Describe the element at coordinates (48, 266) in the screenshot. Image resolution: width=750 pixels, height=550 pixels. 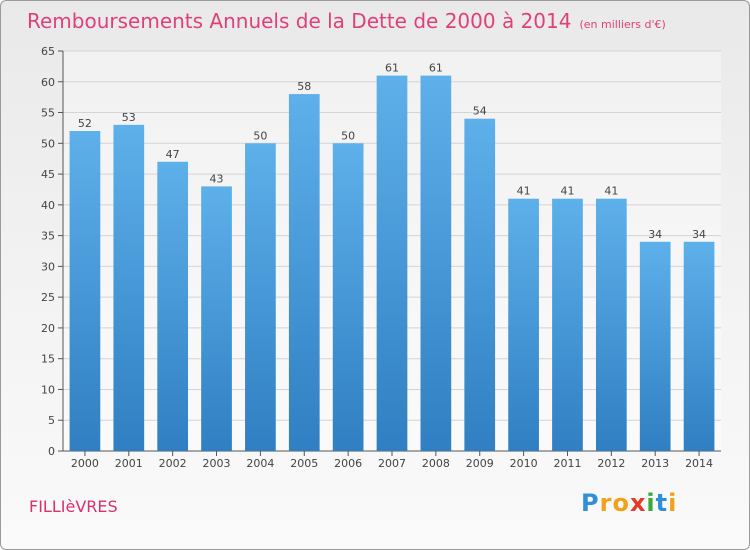
I see `y-tick-label: 30` at that location.